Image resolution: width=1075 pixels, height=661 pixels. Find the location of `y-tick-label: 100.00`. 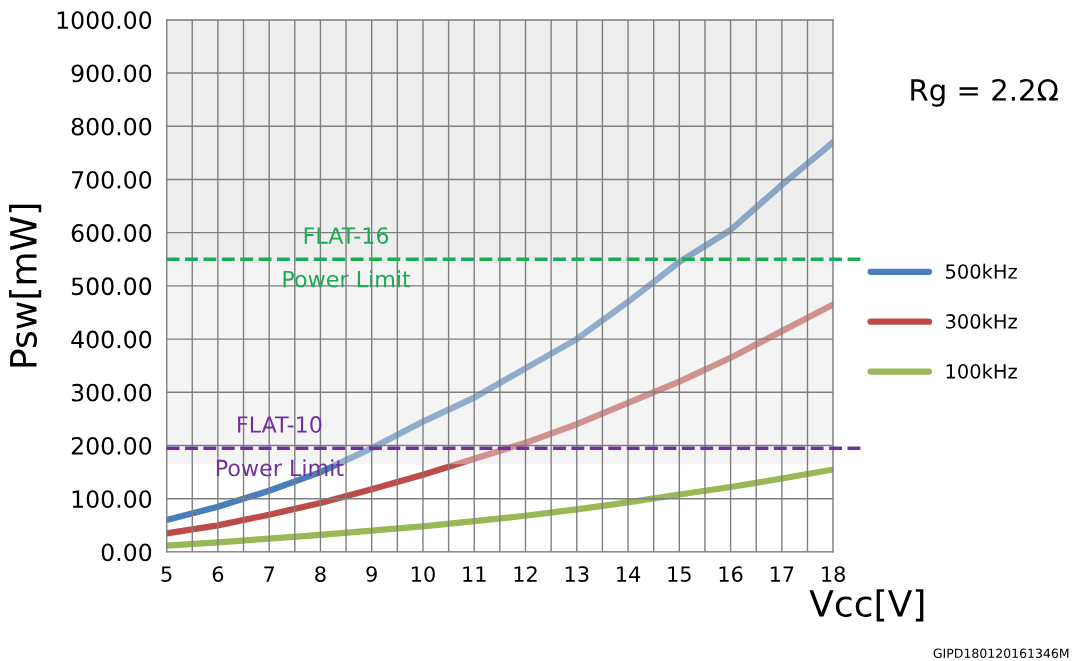

y-tick-label: 100.00 is located at coordinates (112, 499).